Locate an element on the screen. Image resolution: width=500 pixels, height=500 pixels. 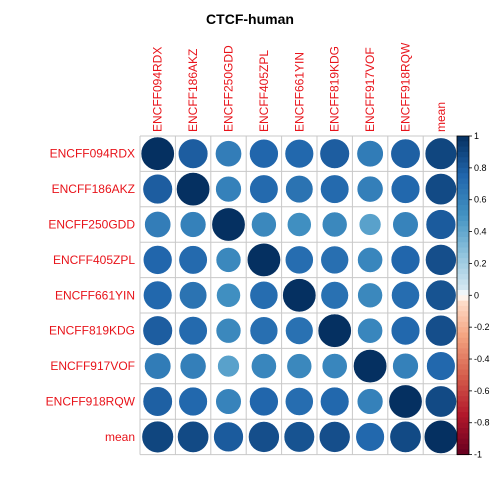
row-label: ENCFF661YIN is located at coordinates (95, 295).